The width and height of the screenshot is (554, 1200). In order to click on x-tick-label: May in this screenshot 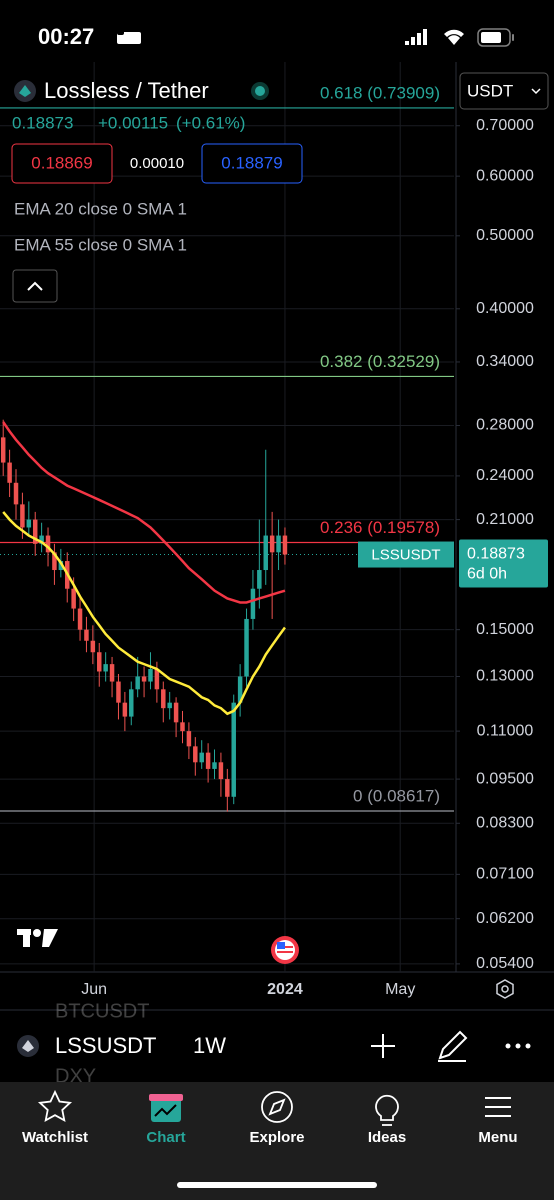, I will do `click(400, 989)`.